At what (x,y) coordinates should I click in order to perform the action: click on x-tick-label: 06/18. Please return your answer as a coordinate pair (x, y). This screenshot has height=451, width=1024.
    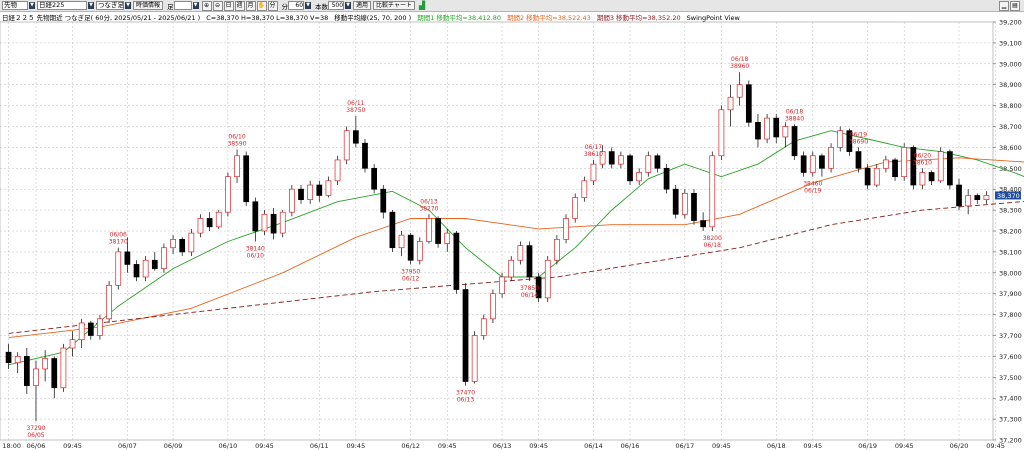
    Looking at the image, I should click on (776, 446).